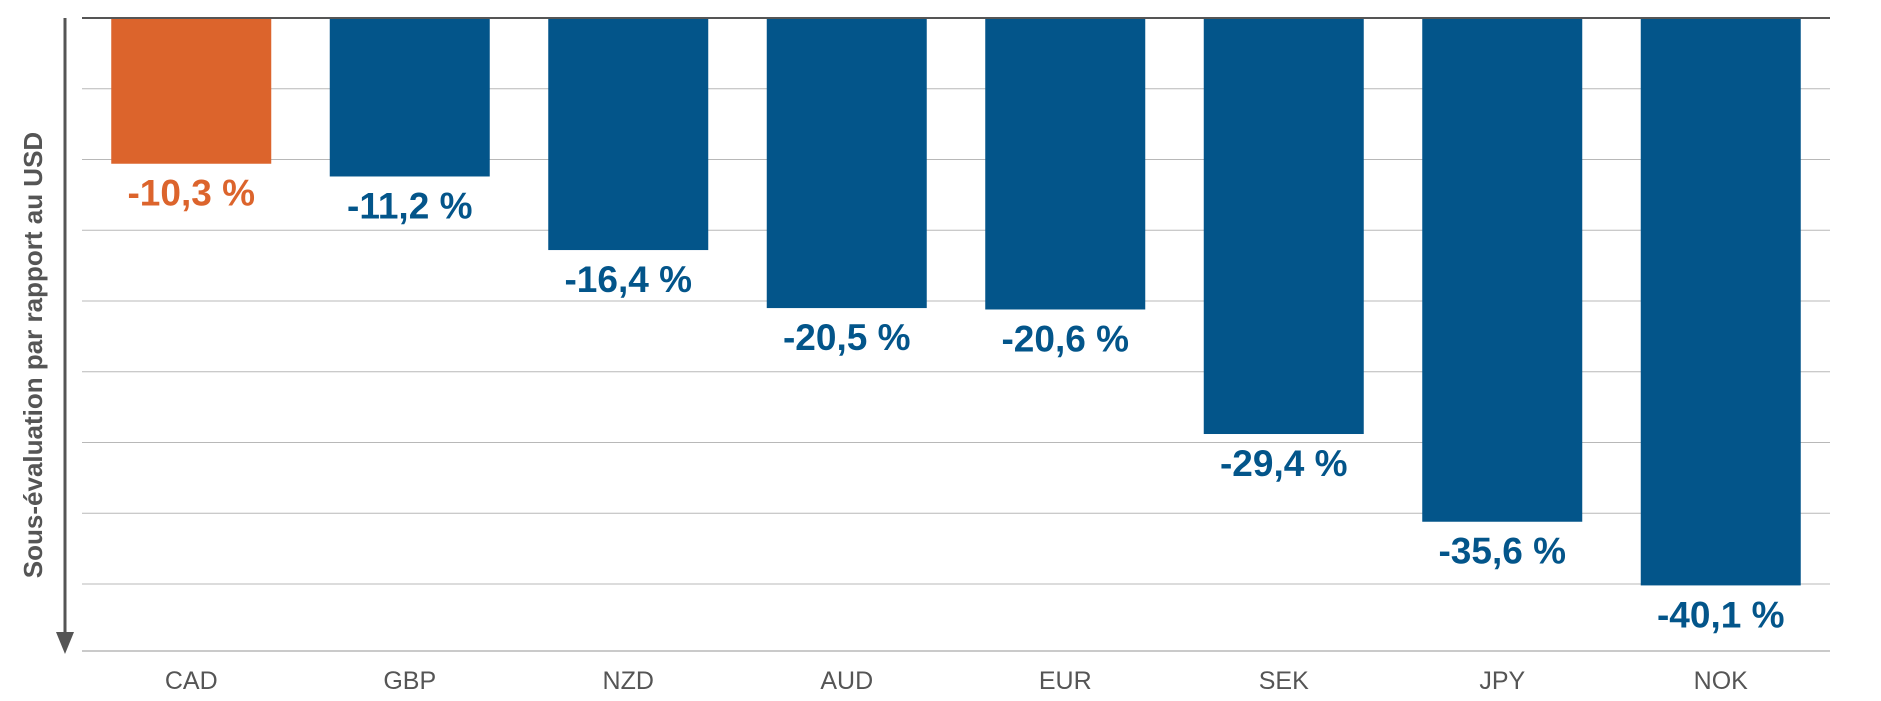  What do you see at coordinates (191, 681) in the screenshot?
I see `category-label-cad: CAD` at bounding box center [191, 681].